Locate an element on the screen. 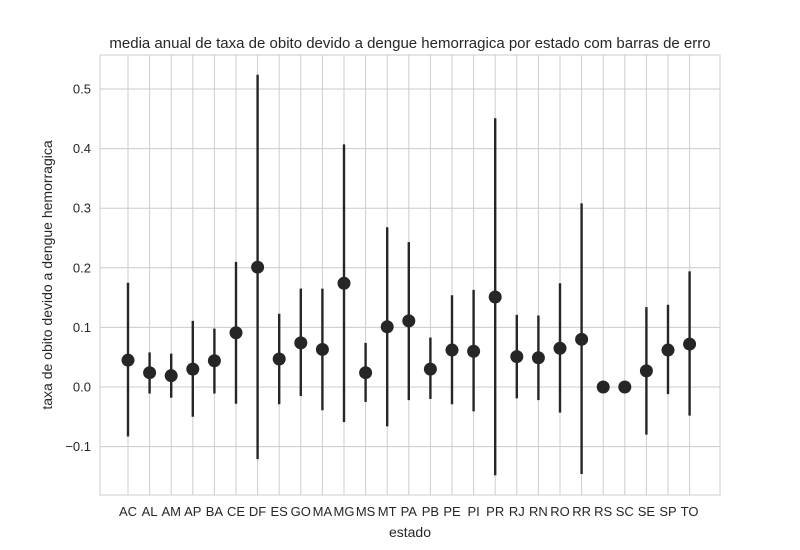  x-tick-label: MS is located at coordinates (366, 511).